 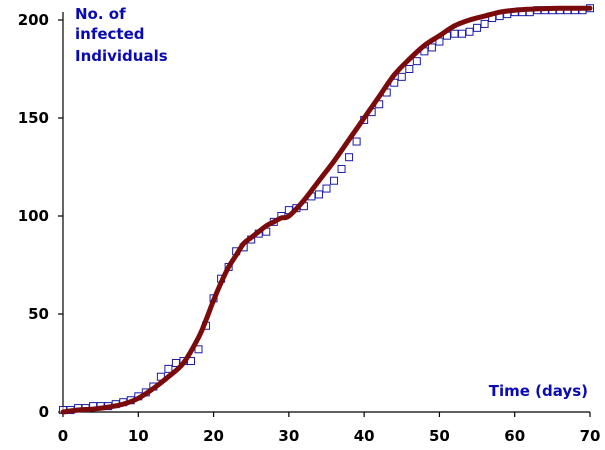 What do you see at coordinates (364, 436) in the screenshot?
I see `x-tick-label: 40` at bounding box center [364, 436].